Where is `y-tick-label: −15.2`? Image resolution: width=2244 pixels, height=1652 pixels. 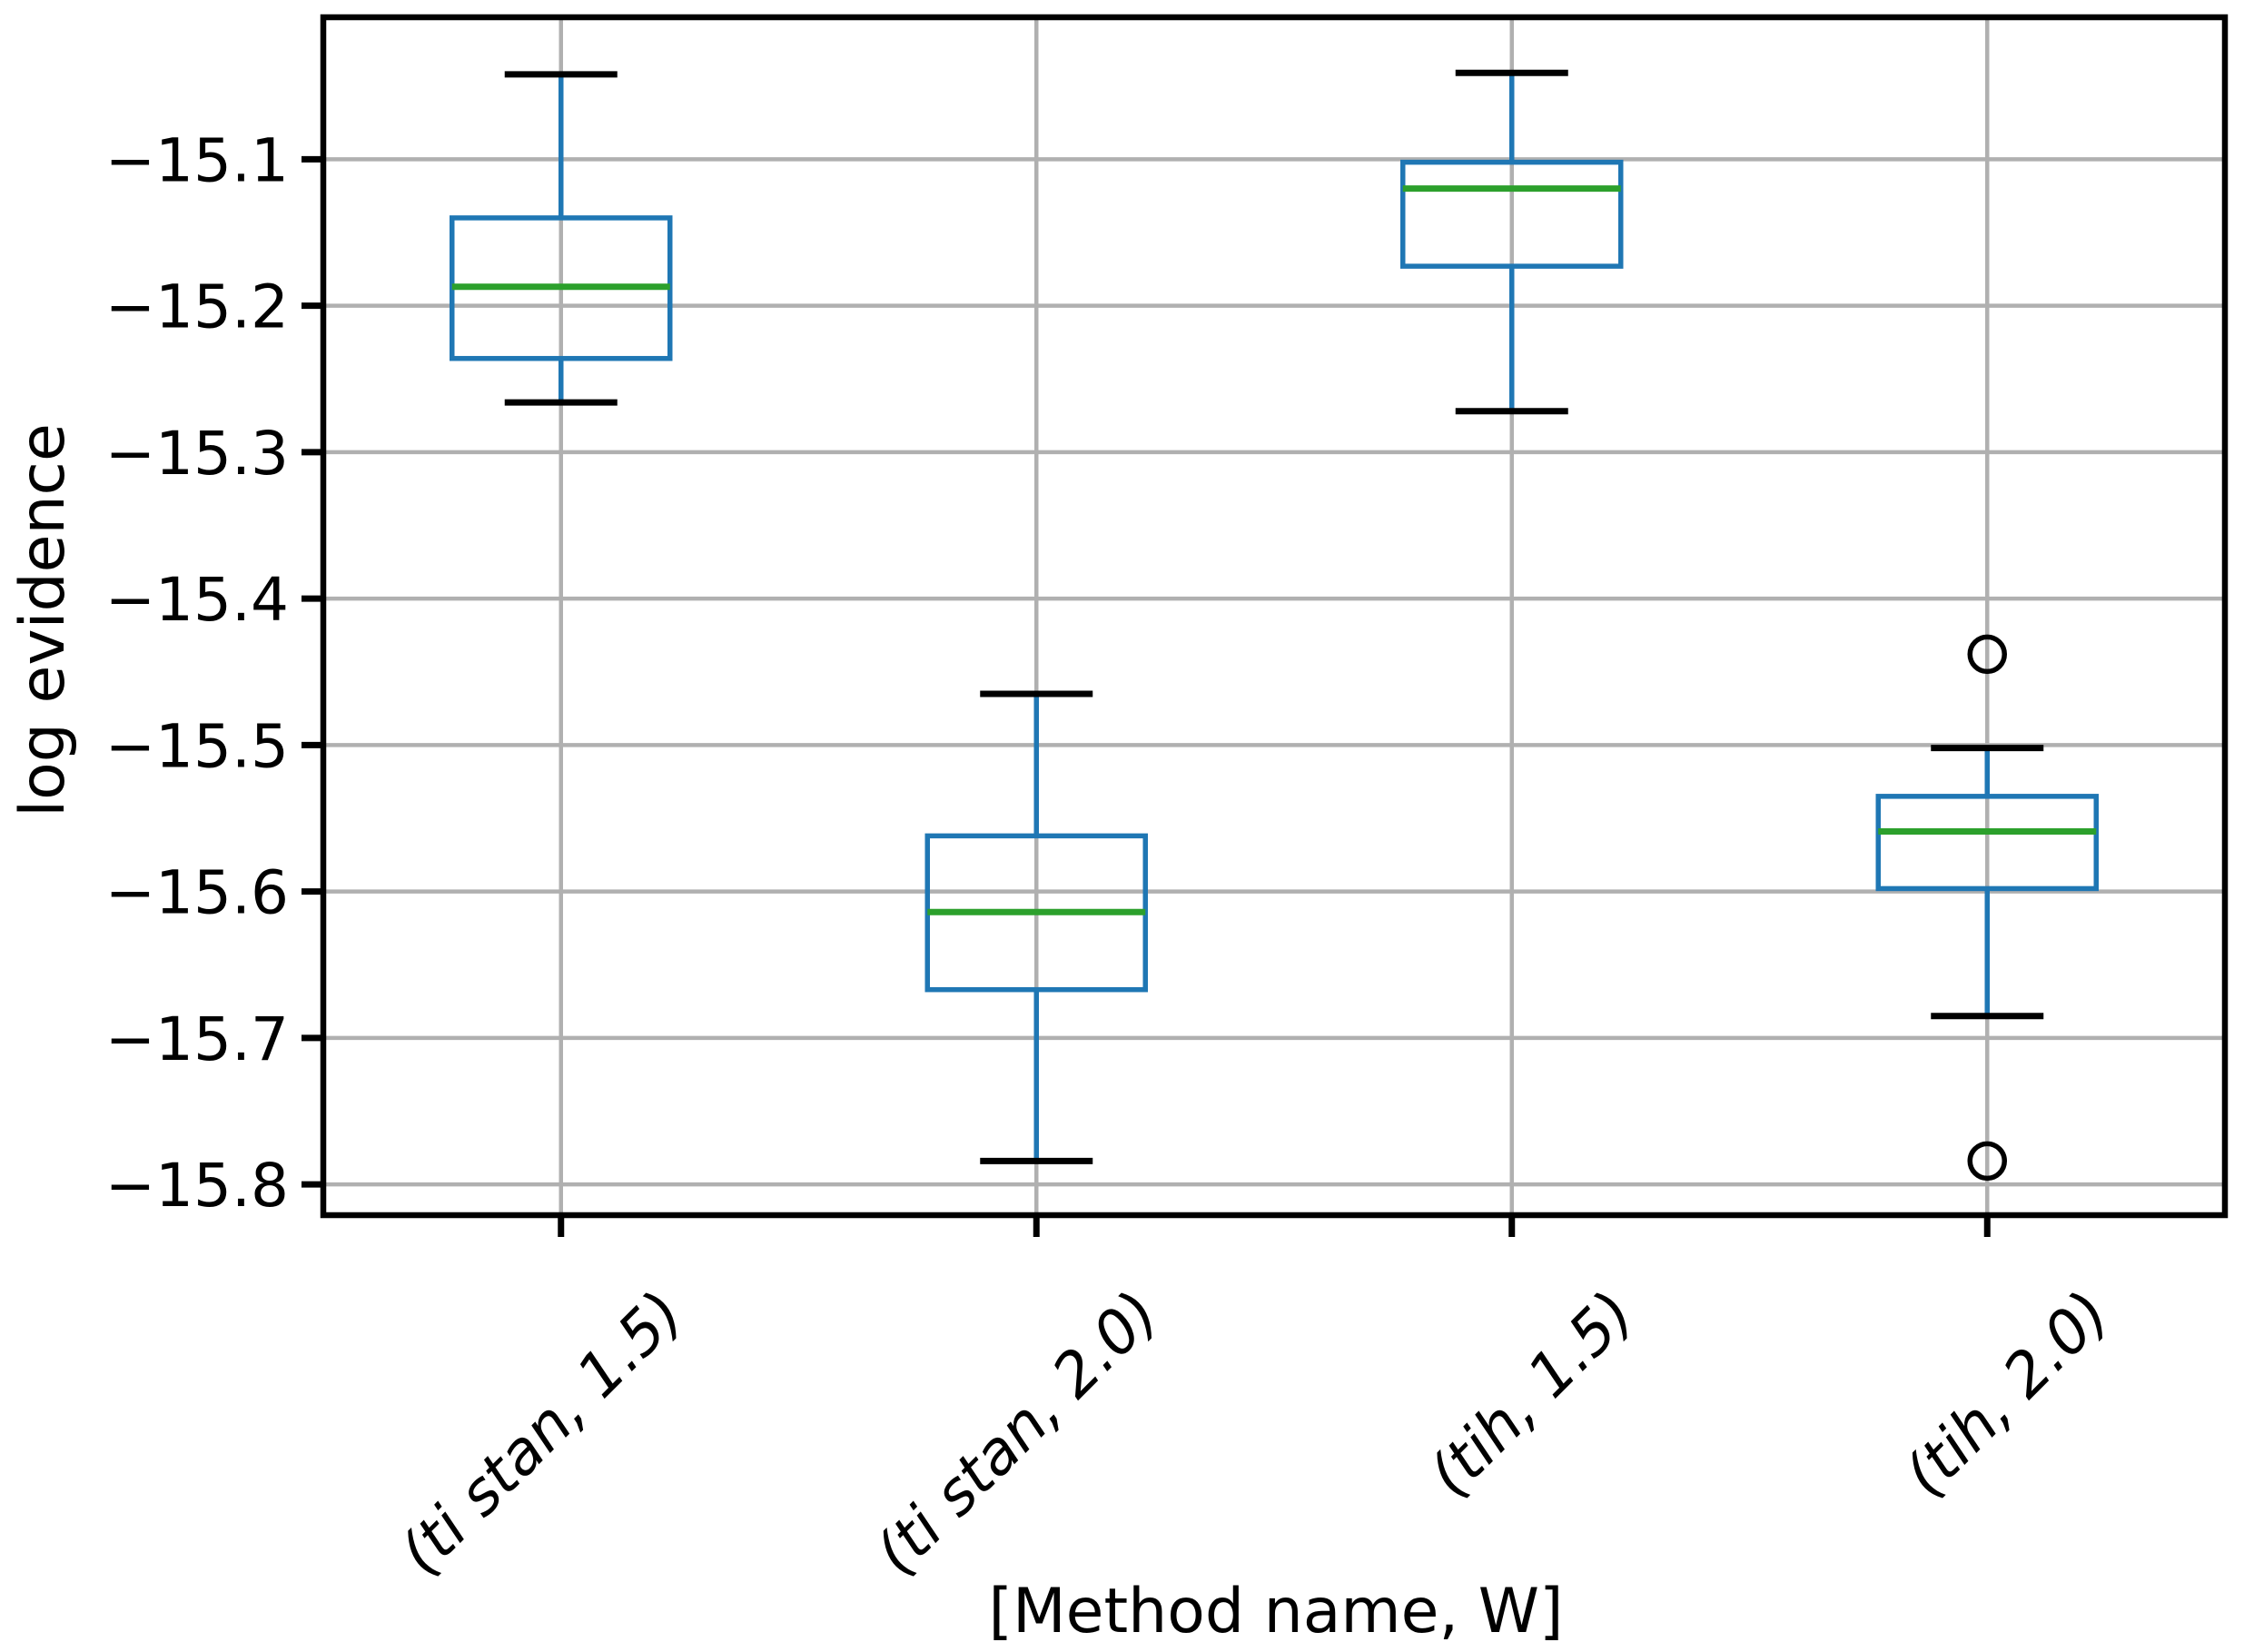 y-tick-label: −15.2 is located at coordinates (197, 307).